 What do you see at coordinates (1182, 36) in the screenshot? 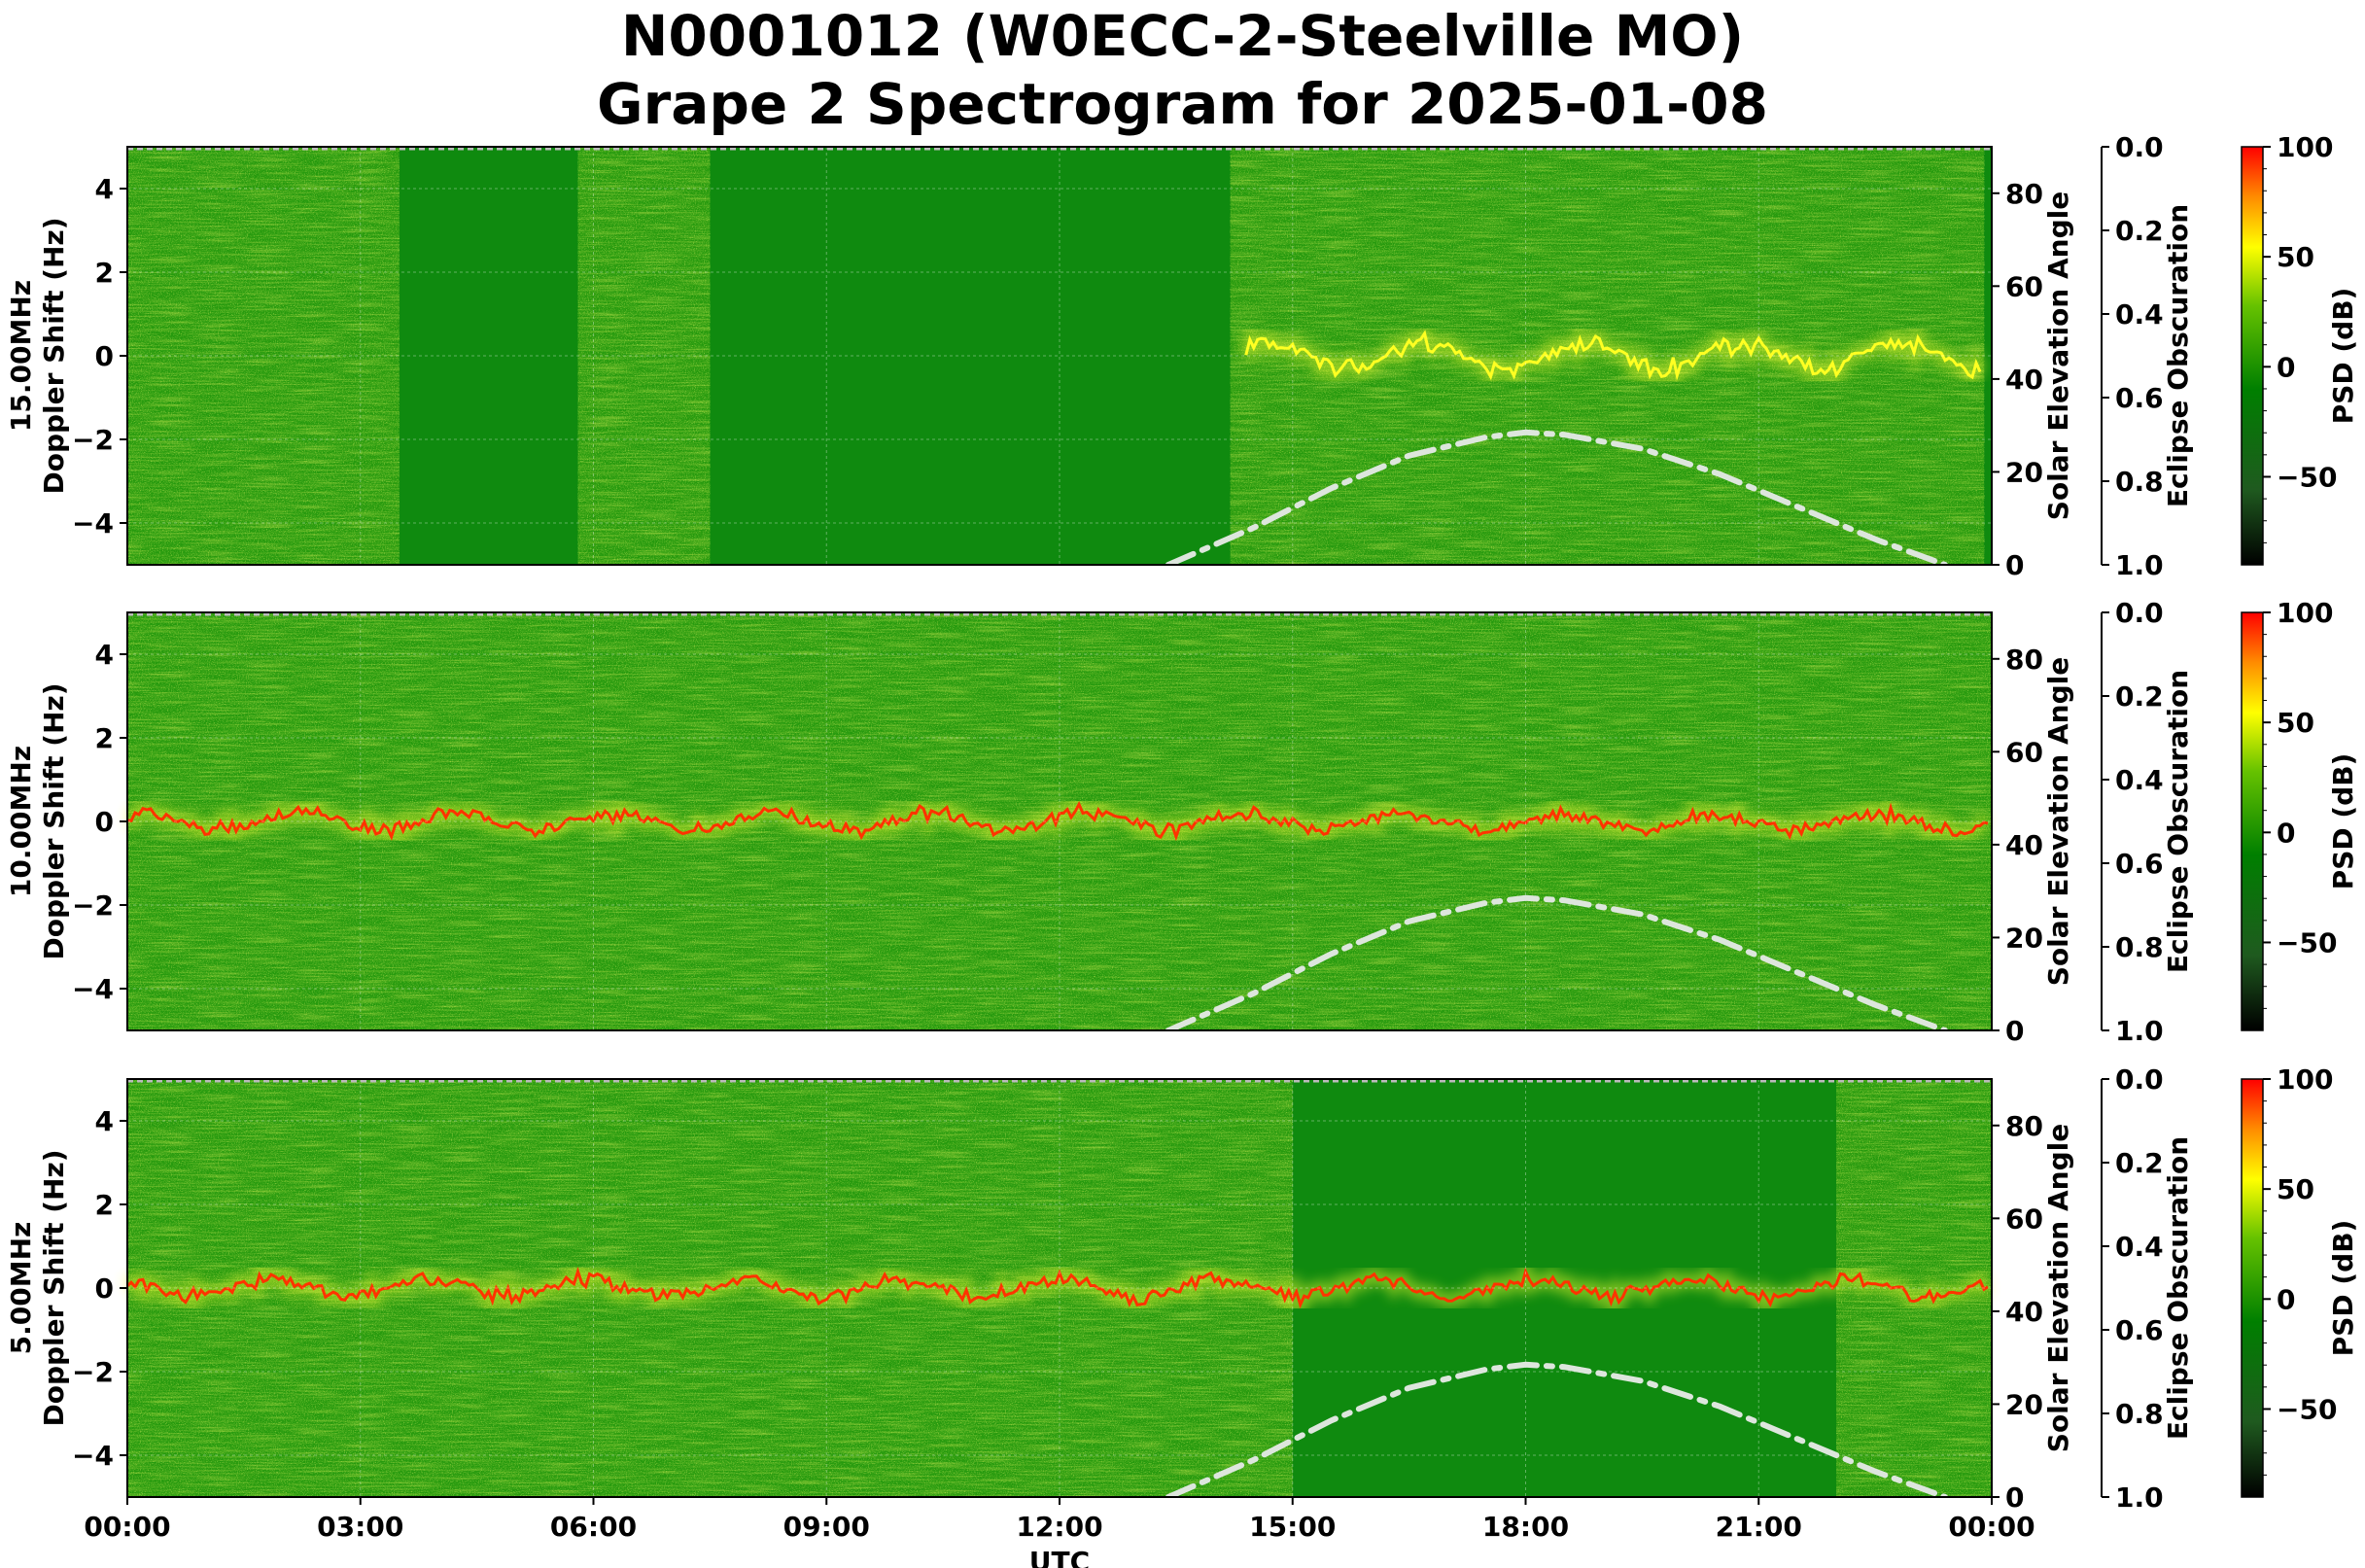
I see `title-line-1: N0001012 (W0ECC-2-Steelville MO)` at bounding box center [1182, 36].